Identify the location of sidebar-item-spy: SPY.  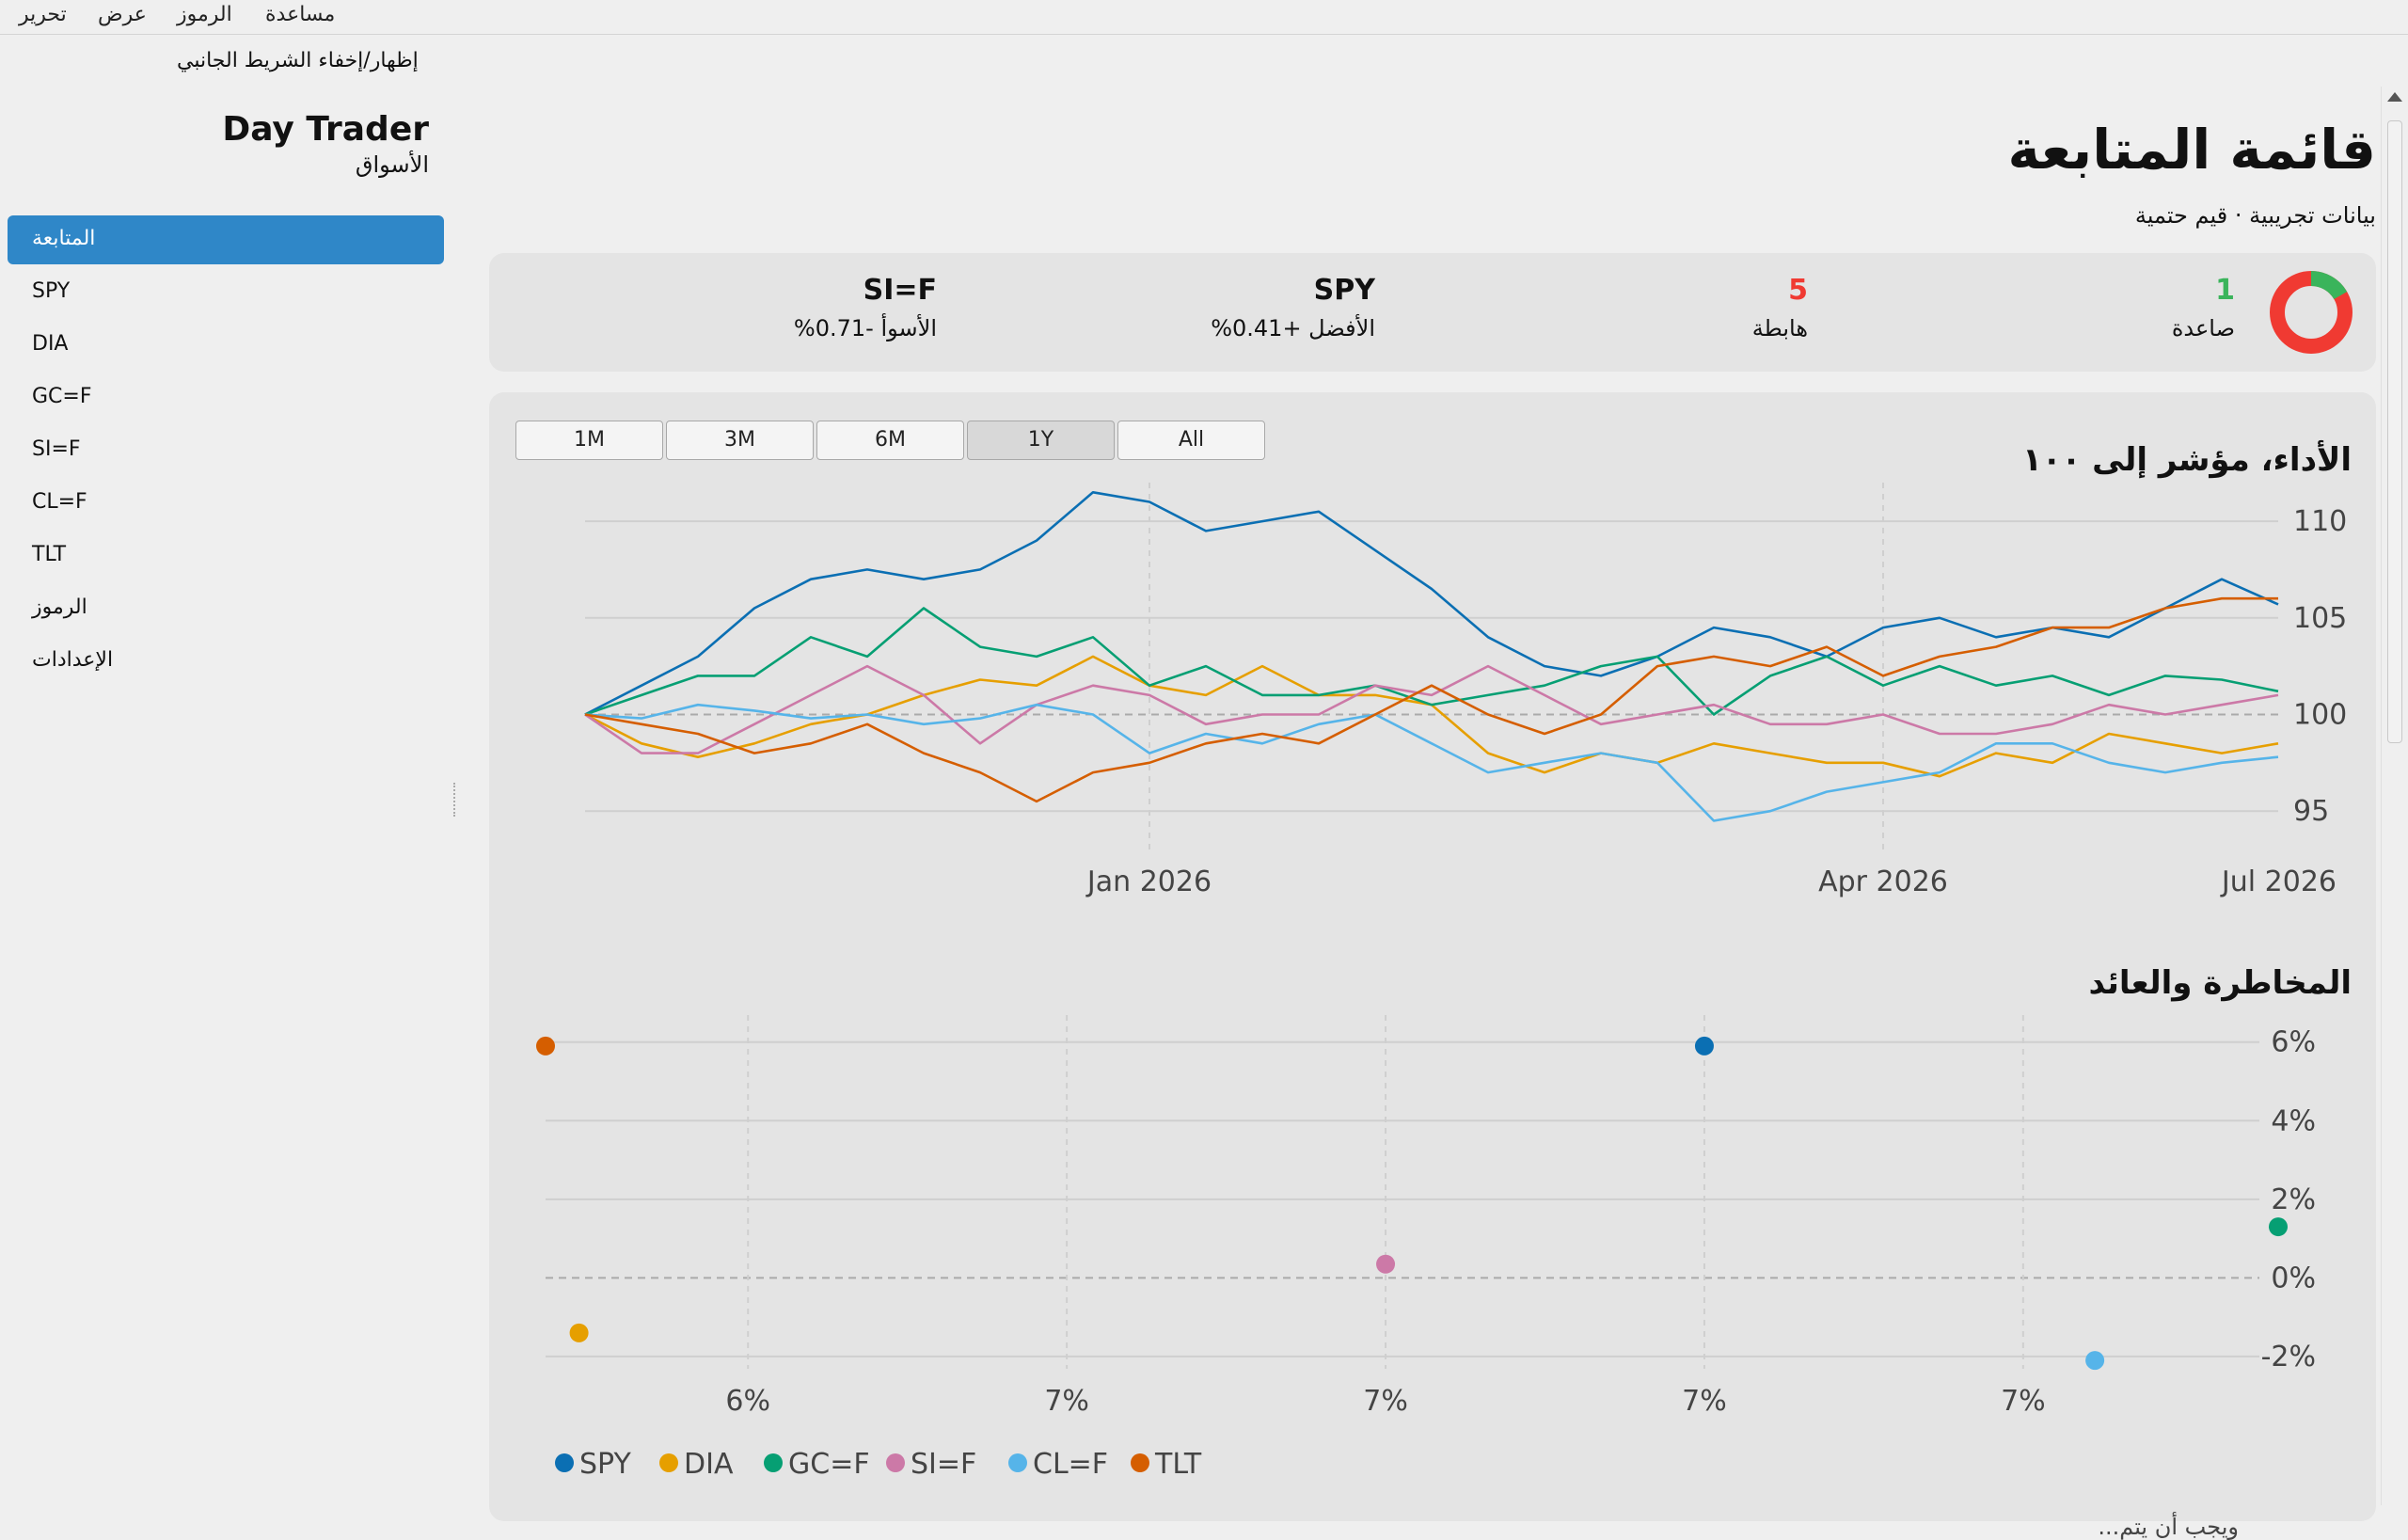
(52, 291).